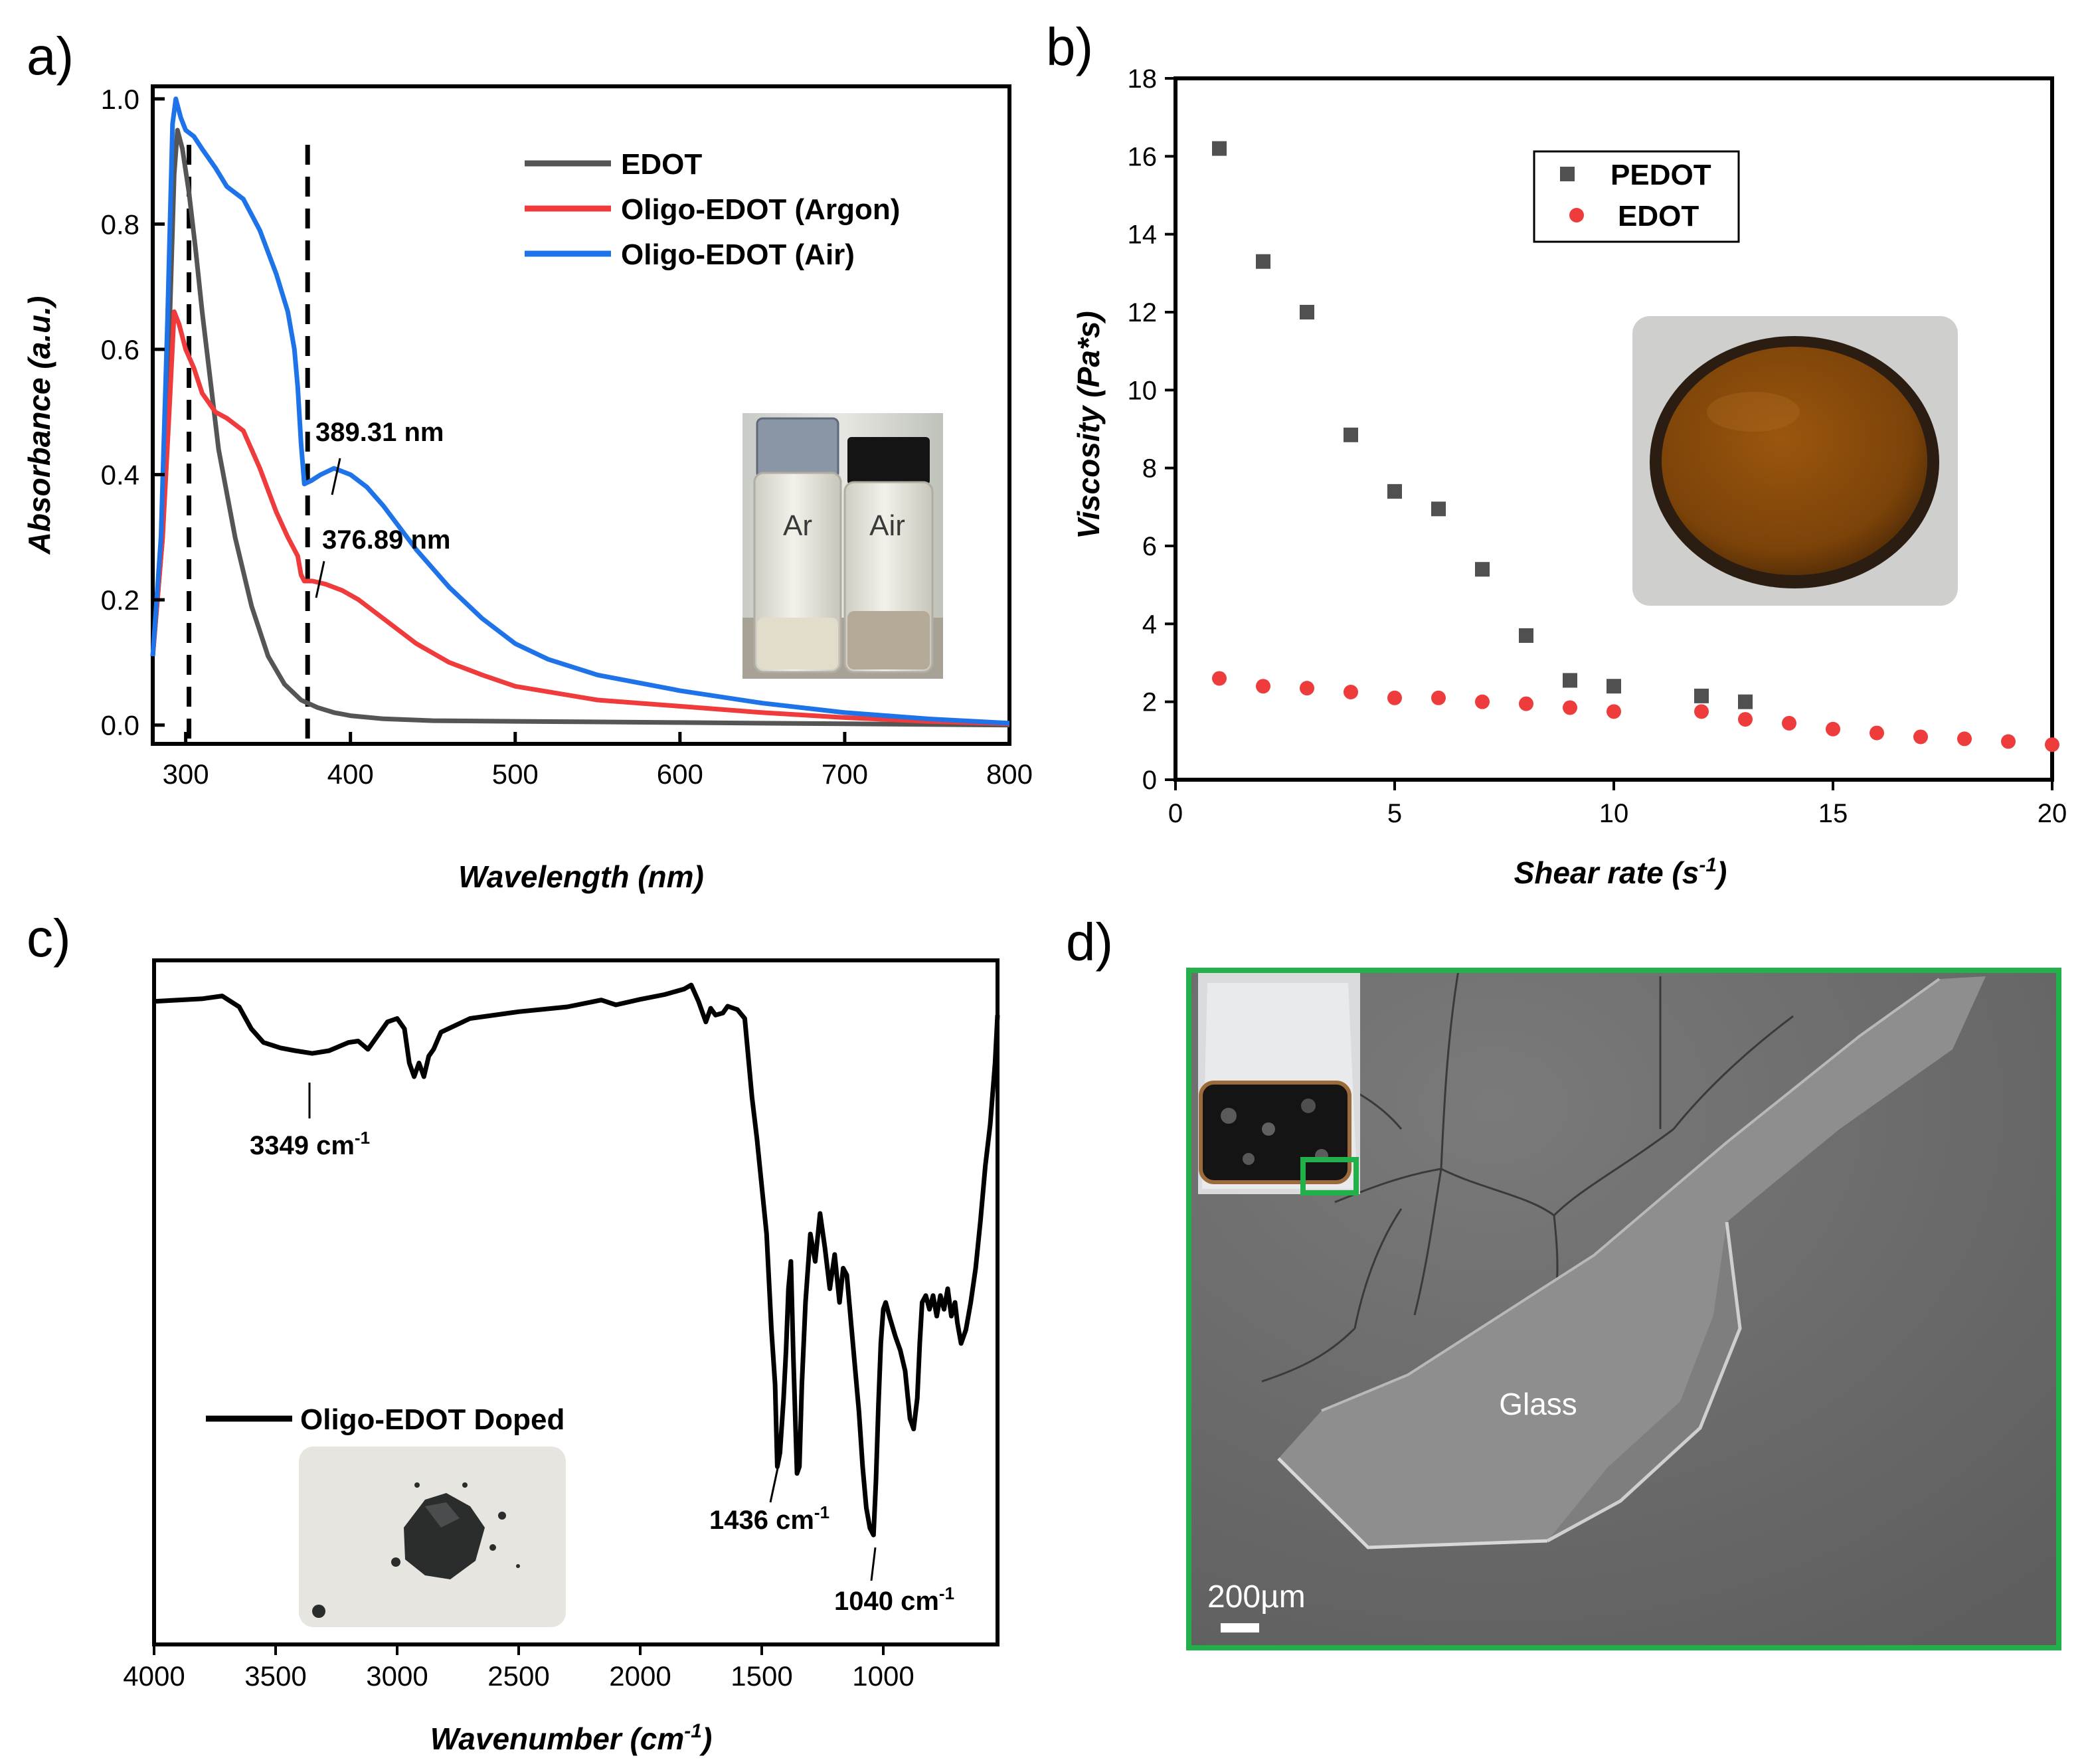 This screenshot has height=1764, width=2088. Describe the element at coordinates (798, 526) in the screenshot. I see `vial-label-ar: Ar` at that location.